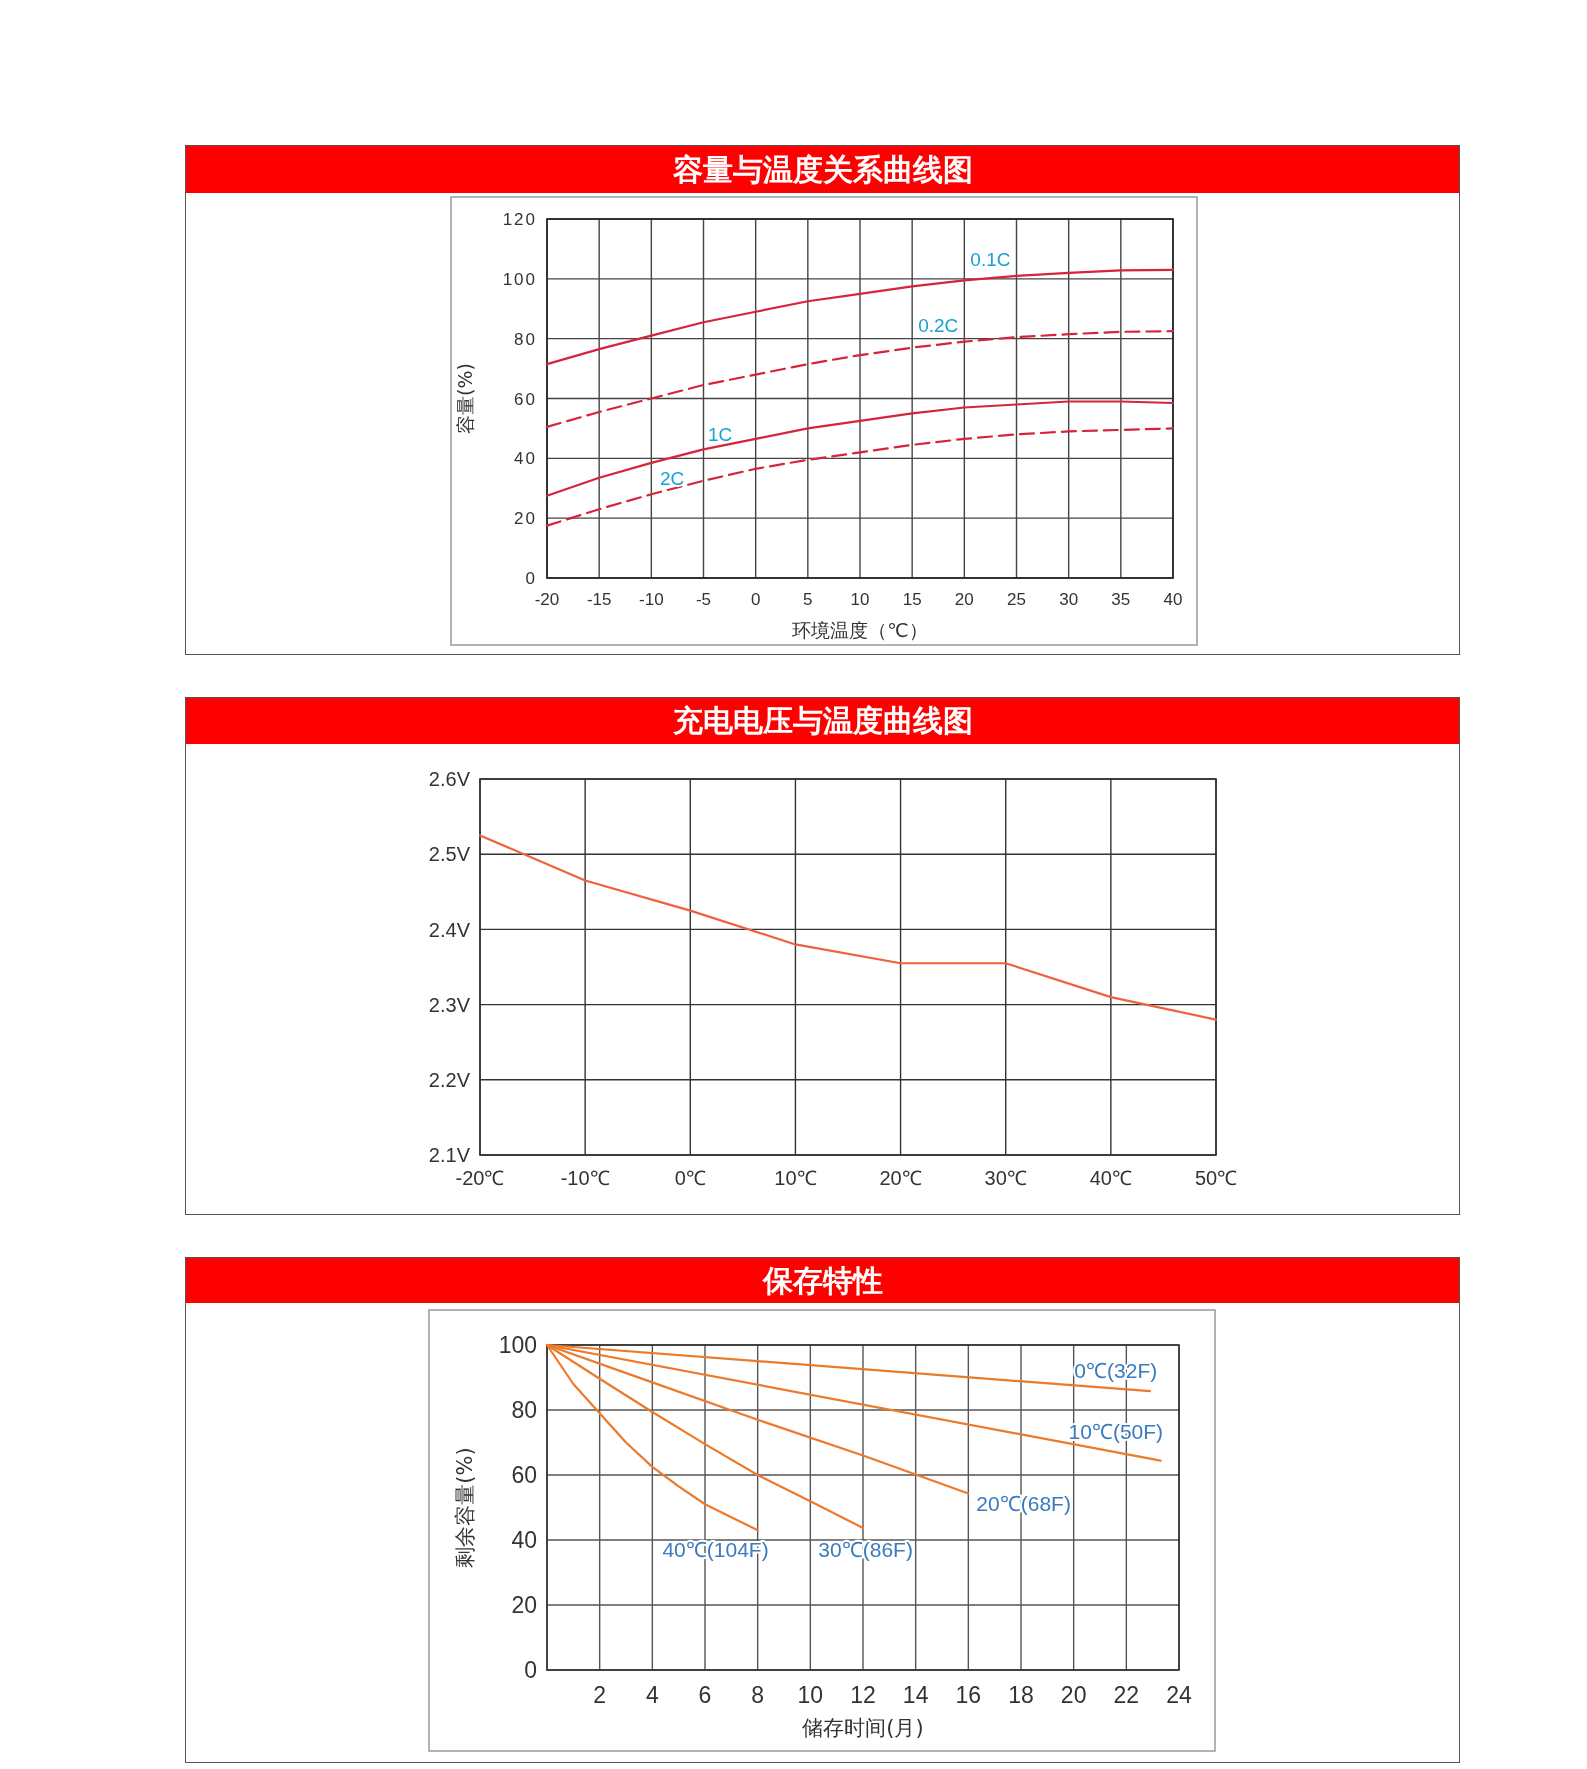 This screenshot has width=1587, height=1769. I want to click on x-tick-label: 12, so click(863, 1695).